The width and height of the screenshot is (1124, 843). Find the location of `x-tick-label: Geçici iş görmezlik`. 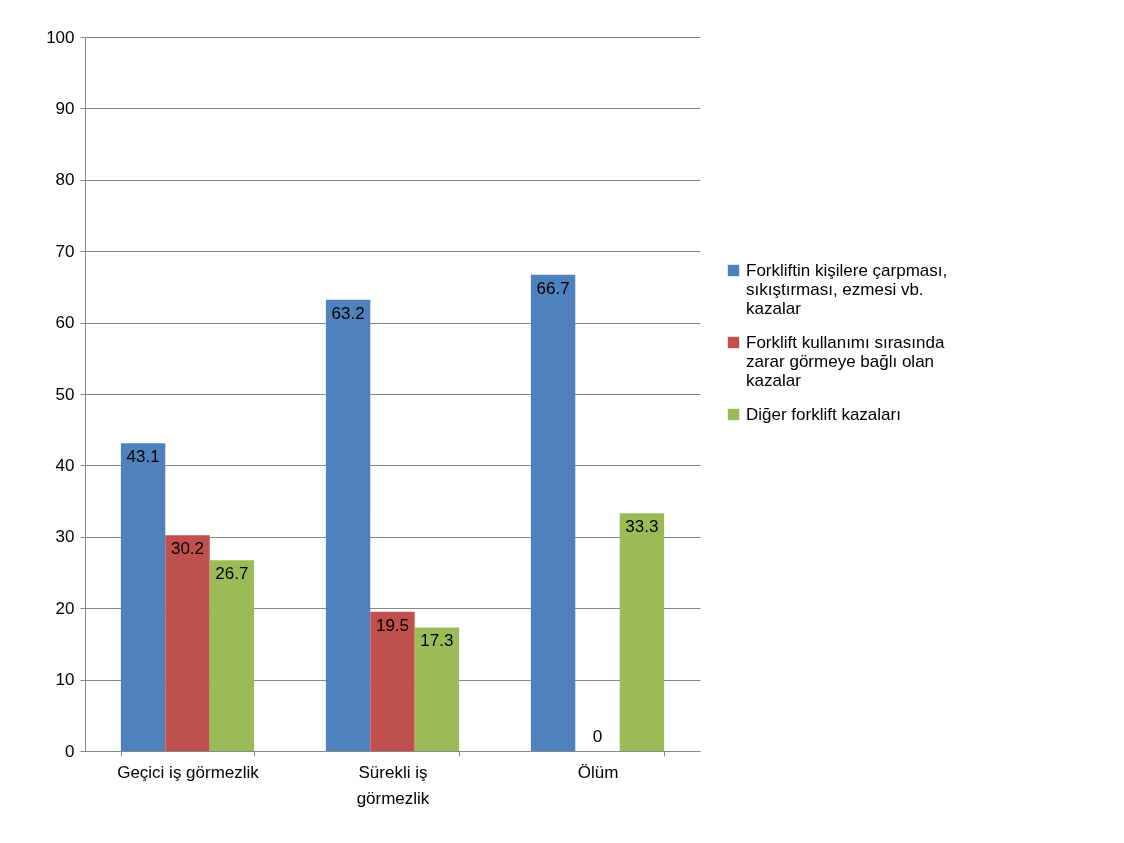

x-tick-label: Geçici iş görmezlik is located at coordinates (188, 772).